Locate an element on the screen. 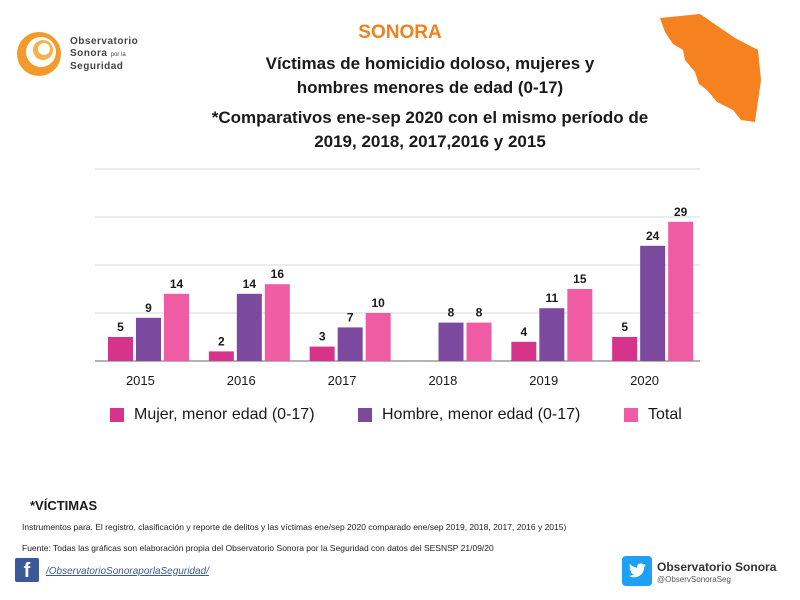 The width and height of the screenshot is (800, 600). logo-line1: Observatorio is located at coordinates (104, 41).